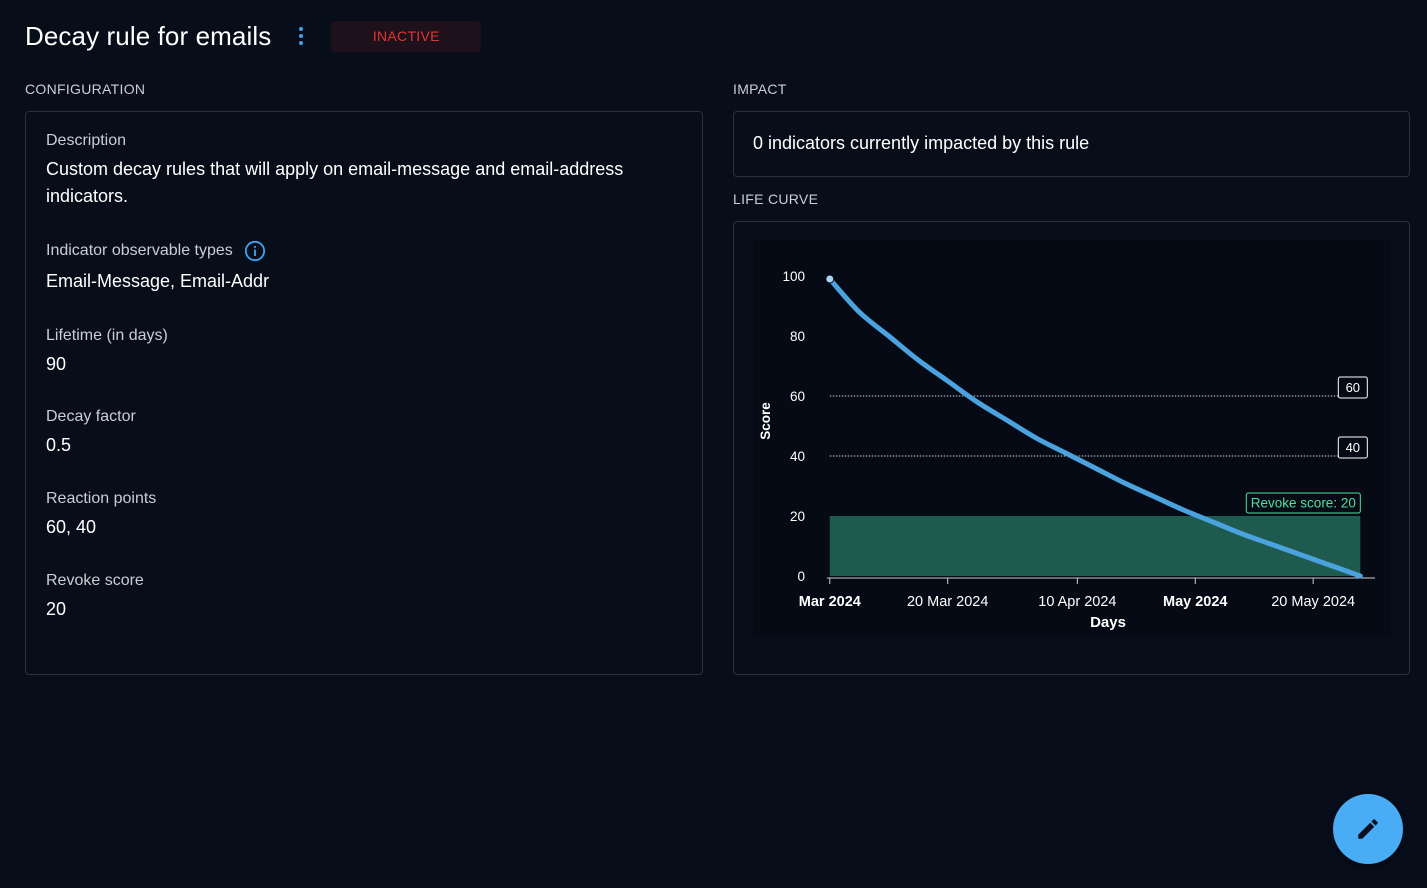 This screenshot has height=888, width=1427. I want to click on status-badge: INACTIVE, so click(406, 36).